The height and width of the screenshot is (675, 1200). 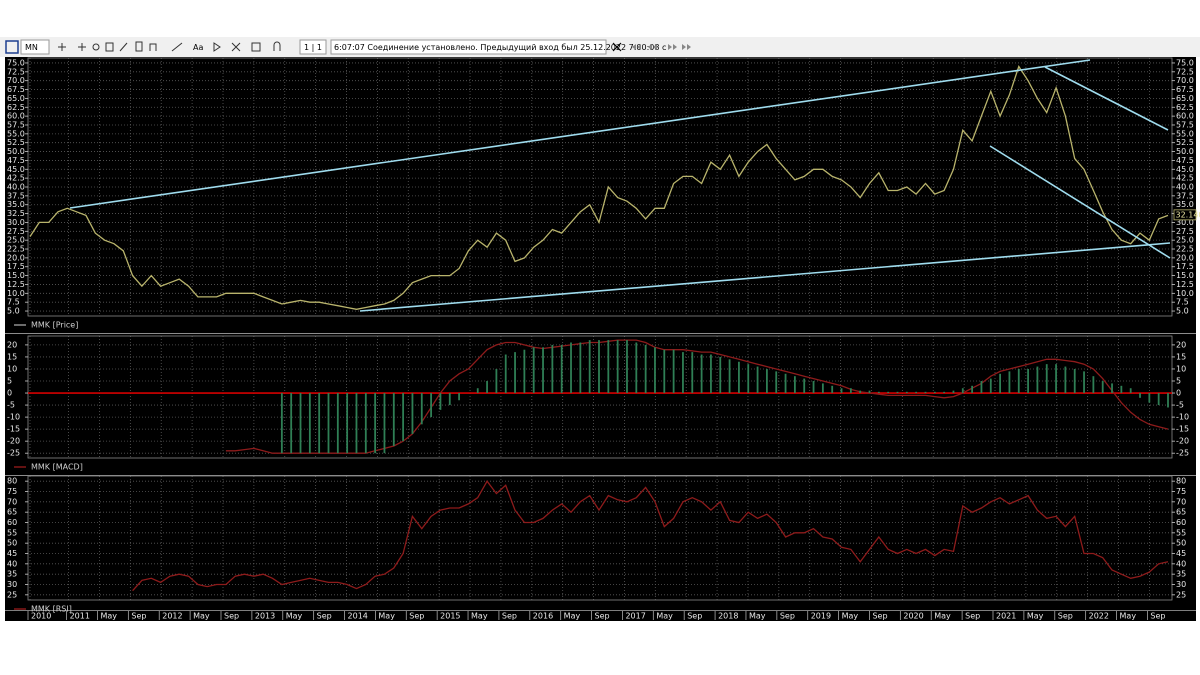 I want to click on series-line, so click(x=650, y=536).